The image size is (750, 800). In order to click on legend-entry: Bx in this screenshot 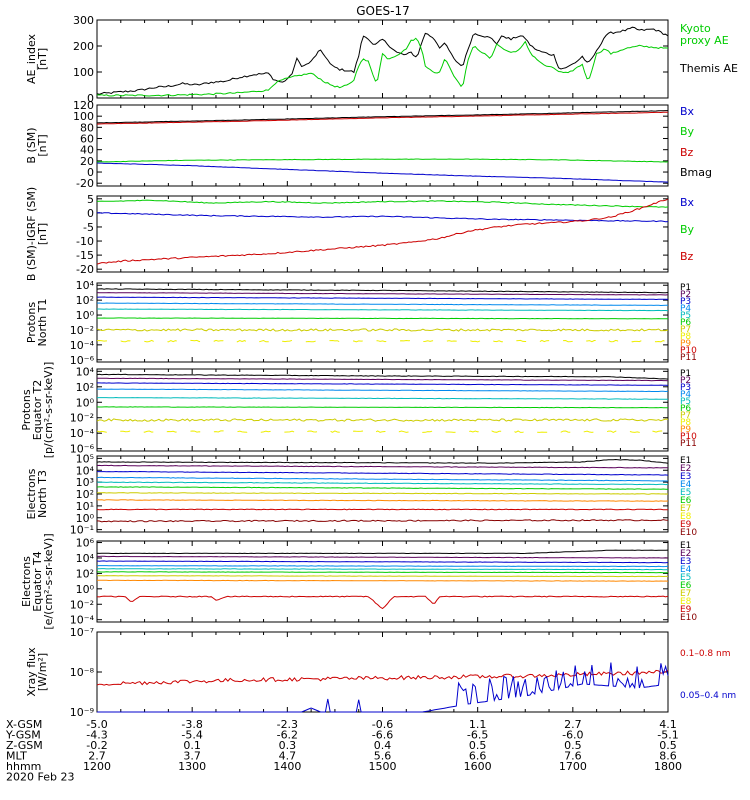, I will do `click(687, 202)`.